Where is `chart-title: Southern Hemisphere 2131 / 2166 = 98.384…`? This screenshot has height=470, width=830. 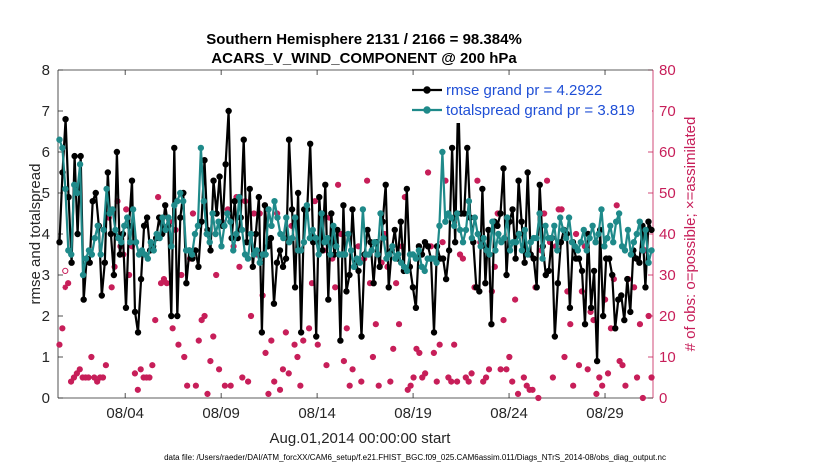
chart-title: Southern Hemisphere 2131 / 2166 = 98.384… is located at coordinates (364, 39).